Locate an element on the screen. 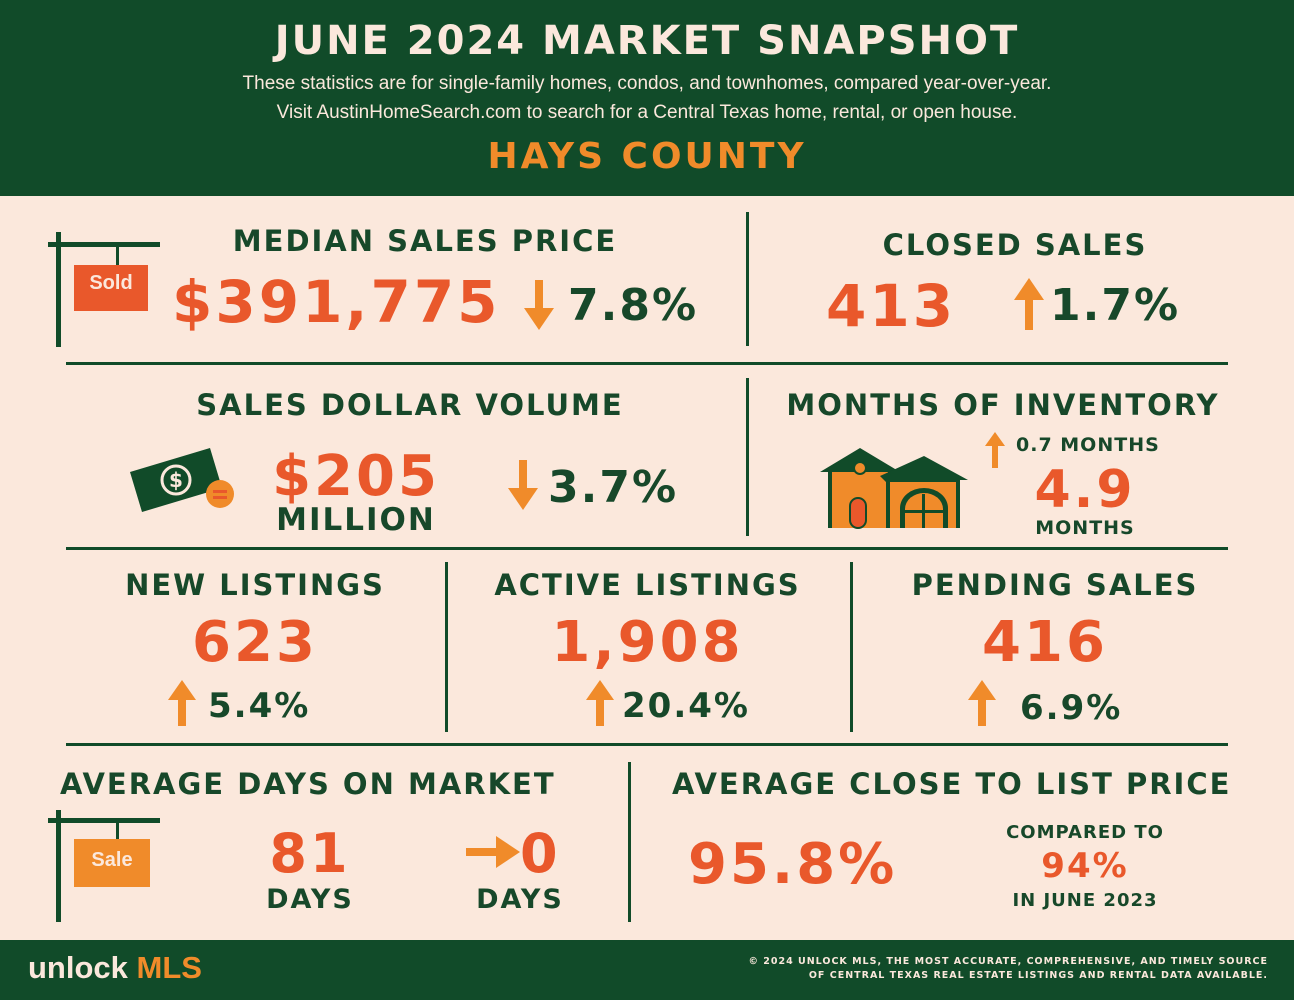 The height and width of the screenshot is (1000, 1294). closed-sales-change: 1.7% is located at coordinates (1115, 305).